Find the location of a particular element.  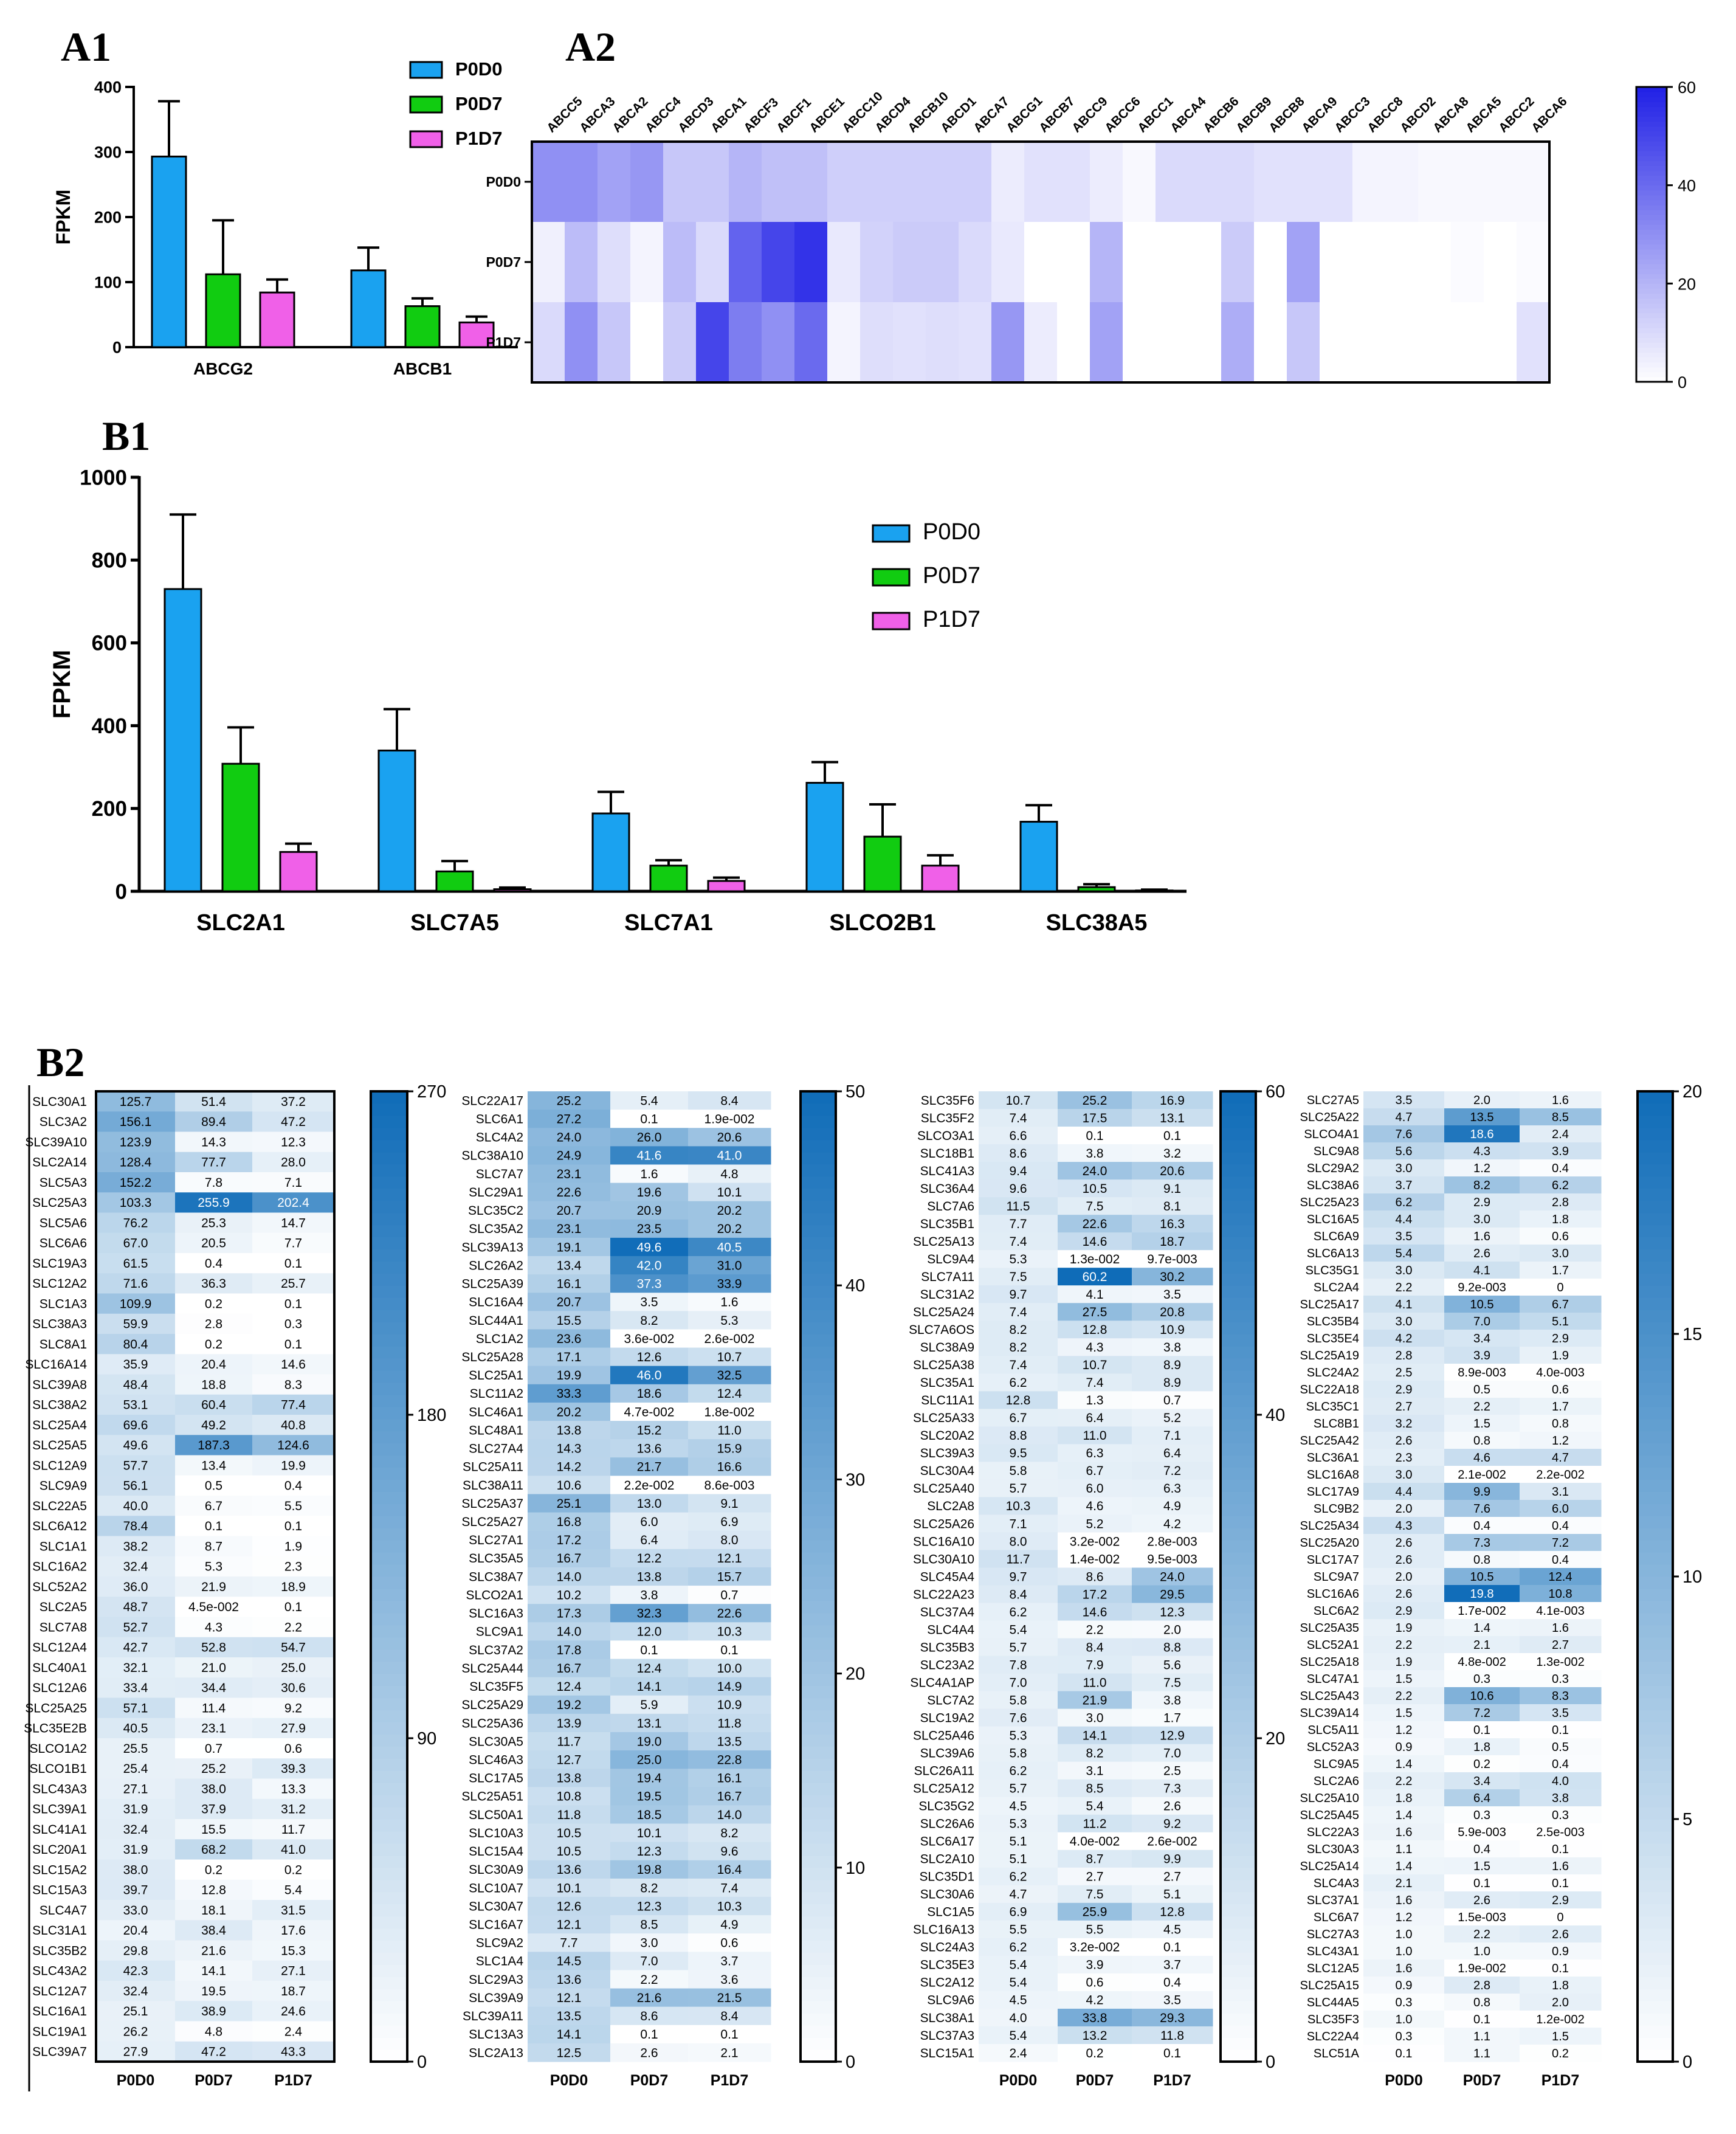

heat-cell-slc39a1-p1d7 is located at coordinates (293, 1809).